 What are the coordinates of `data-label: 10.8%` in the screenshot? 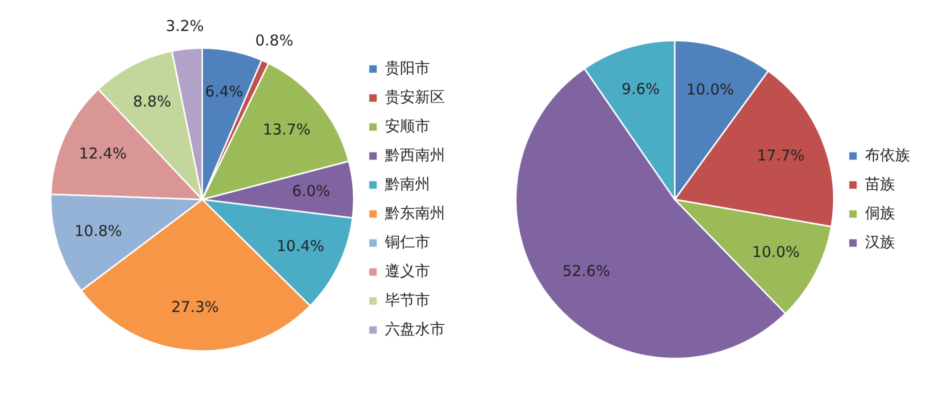 It's located at (98, 231).